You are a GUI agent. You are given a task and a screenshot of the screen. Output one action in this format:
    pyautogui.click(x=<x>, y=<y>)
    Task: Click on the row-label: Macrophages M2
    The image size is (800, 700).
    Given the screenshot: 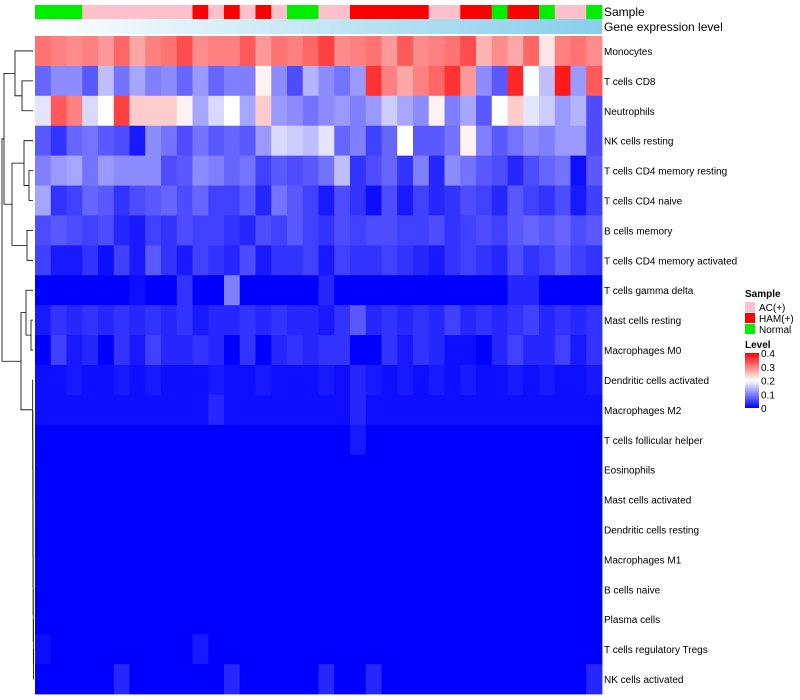 What is the action you would take?
    pyautogui.click(x=643, y=411)
    